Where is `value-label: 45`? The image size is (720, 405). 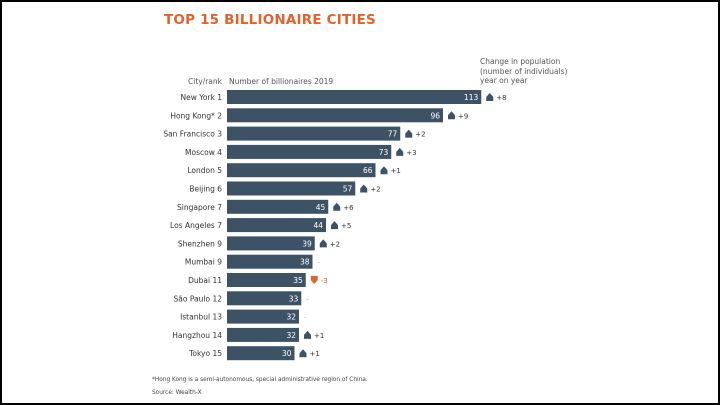 value-label: 45 is located at coordinates (321, 207).